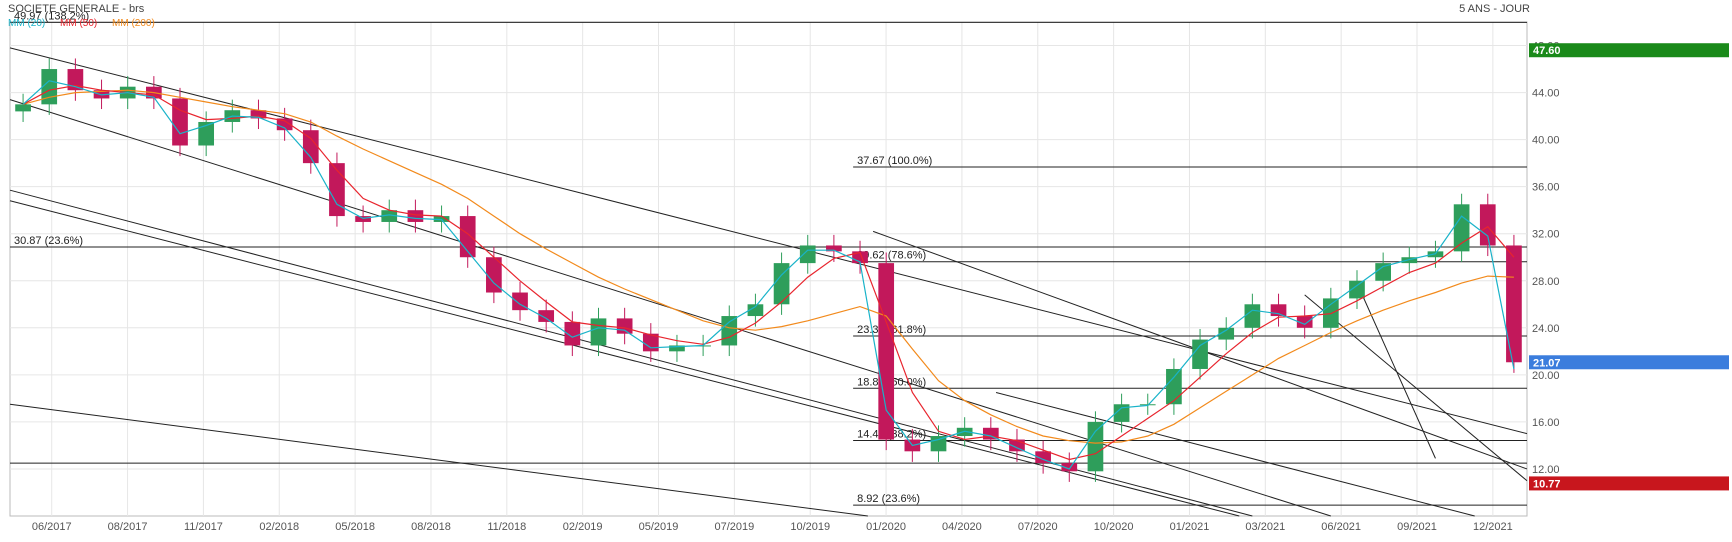 The width and height of the screenshot is (1732, 542). I want to click on y-tick-label: 24.00, so click(1546, 329).